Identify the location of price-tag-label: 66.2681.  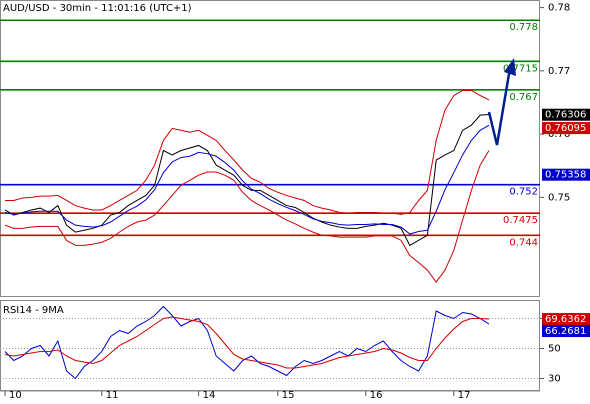
(565, 331).